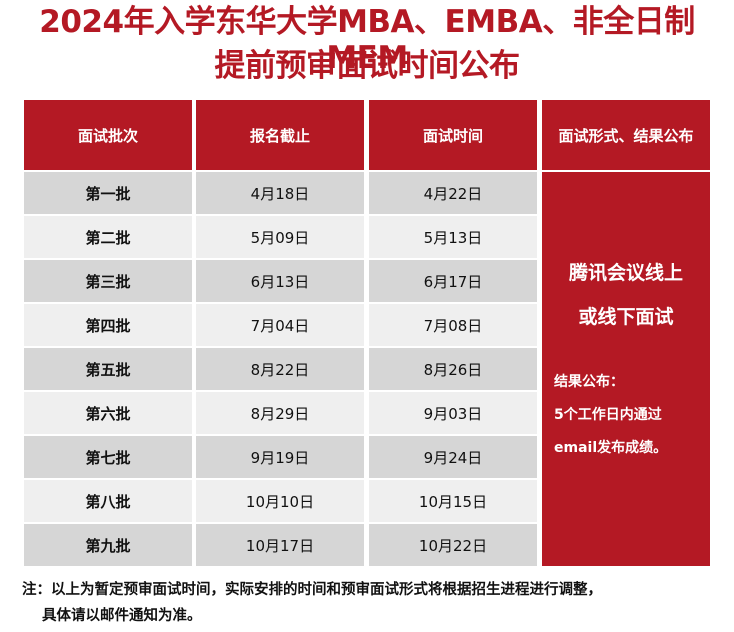 This screenshot has height=632, width=734. Describe the element at coordinates (453, 457) in the screenshot. I see `cell-interview: 9月24日` at that location.